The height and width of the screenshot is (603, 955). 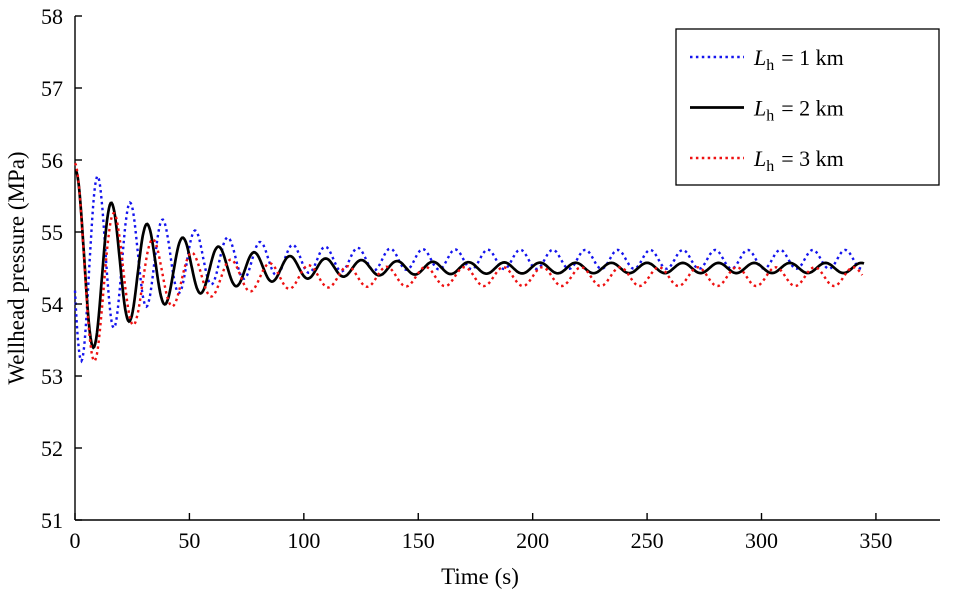 I want to click on x-tick-label: 200, so click(x=532, y=540).